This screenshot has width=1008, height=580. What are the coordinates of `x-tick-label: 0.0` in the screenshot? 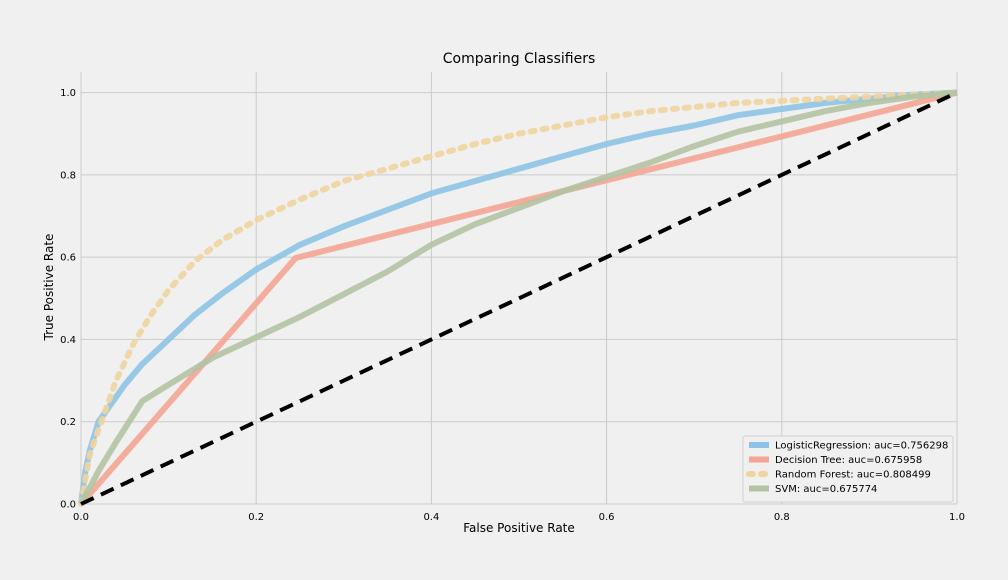 It's located at (81, 517).